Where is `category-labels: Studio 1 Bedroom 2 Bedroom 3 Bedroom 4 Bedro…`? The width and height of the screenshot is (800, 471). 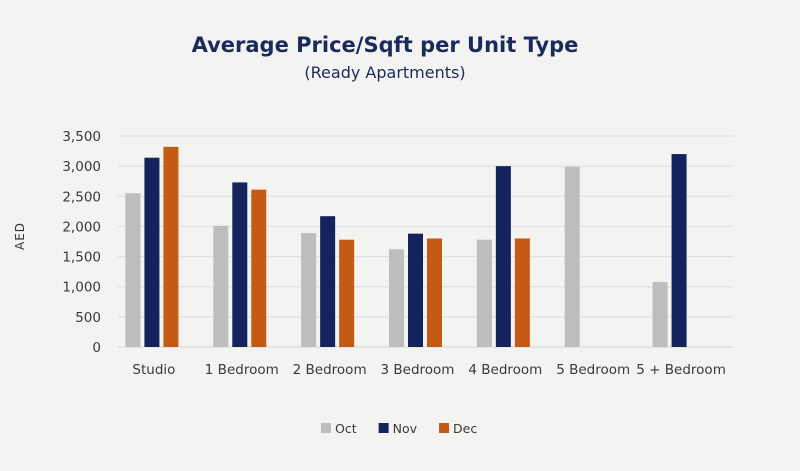
category-labels: Studio 1 Bedroom 2 Bedroom 3 Bedroom 4 Bedro… is located at coordinates (428, 370).